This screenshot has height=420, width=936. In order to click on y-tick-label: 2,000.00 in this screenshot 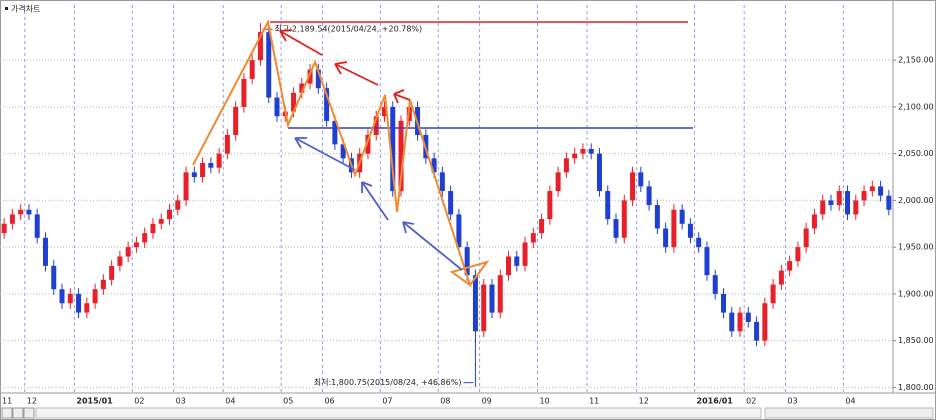, I will do `click(916, 200)`.